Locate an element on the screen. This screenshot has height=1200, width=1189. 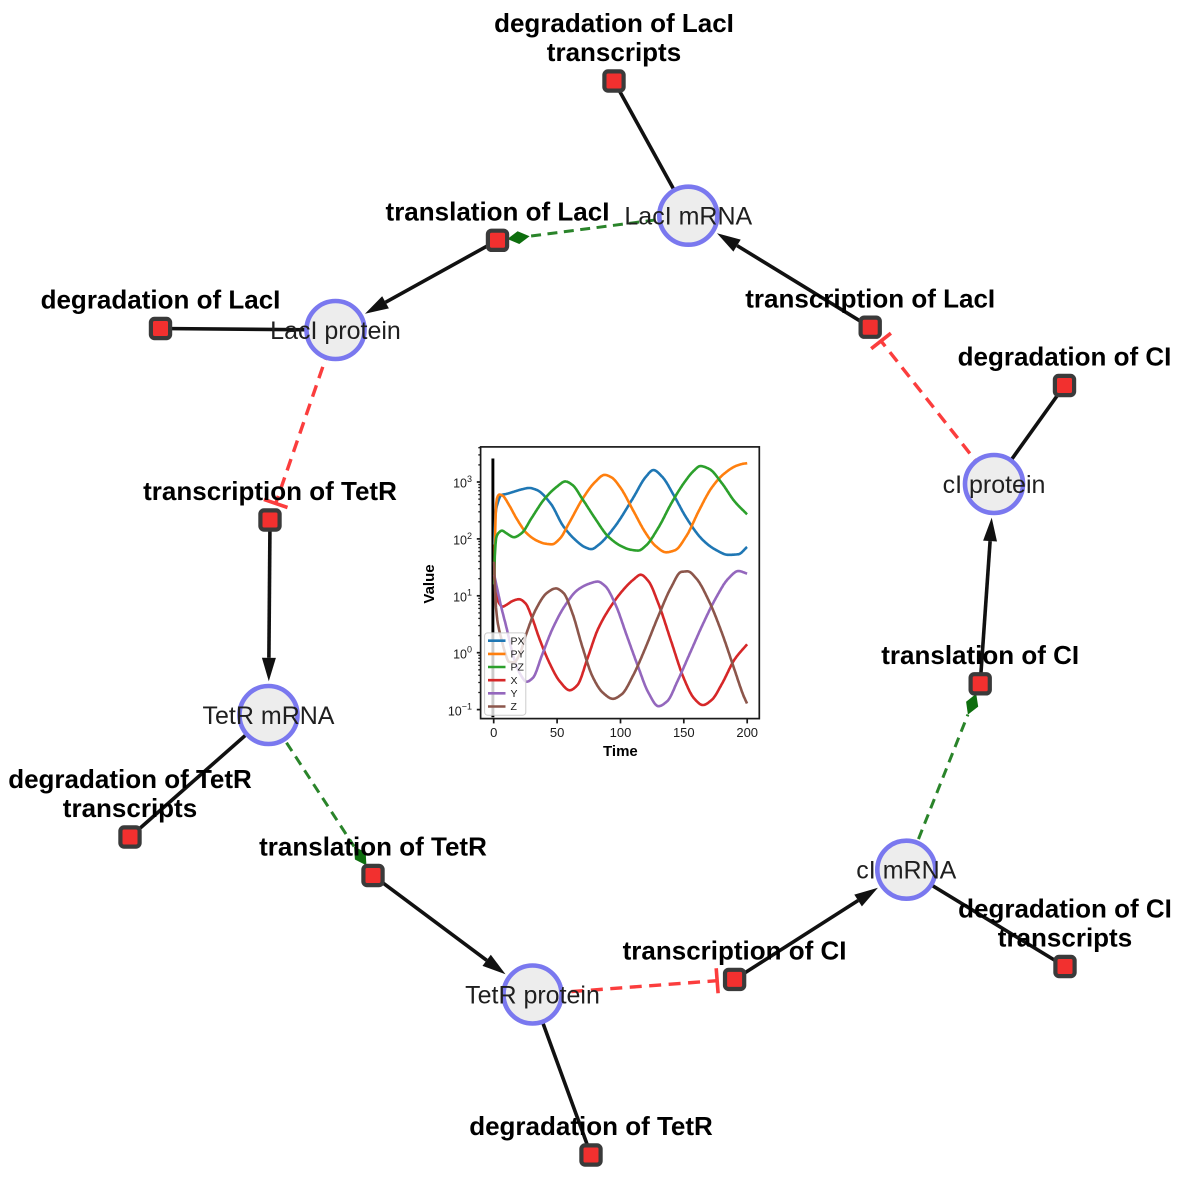
svg-text: 100 is located at coordinates (621, 732).